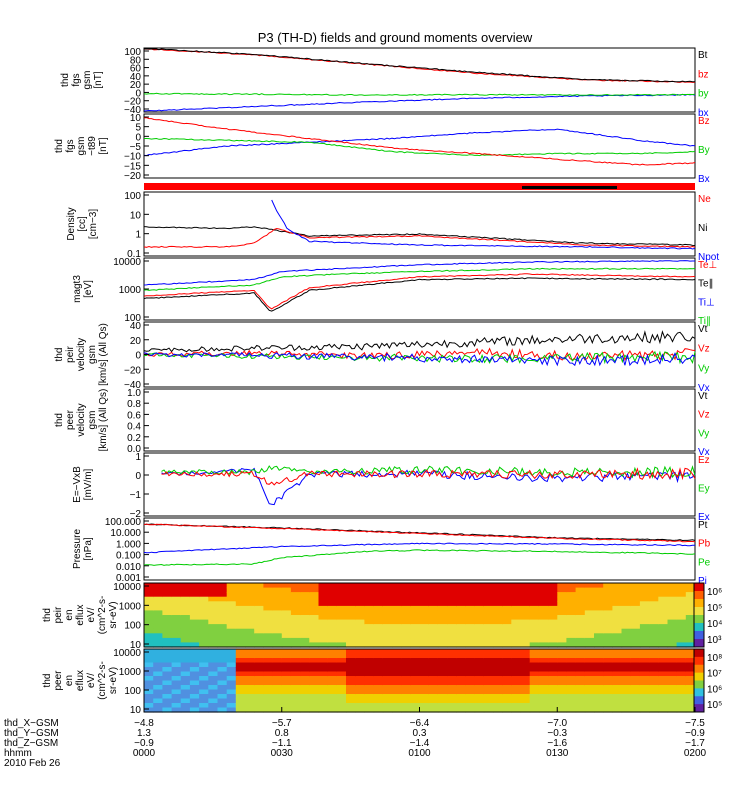 Image resolution: width=750 pixels, height=800 pixels. Describe the element at coordinates (419, 224) in the screenshot. I see `plot-frame` at that location.